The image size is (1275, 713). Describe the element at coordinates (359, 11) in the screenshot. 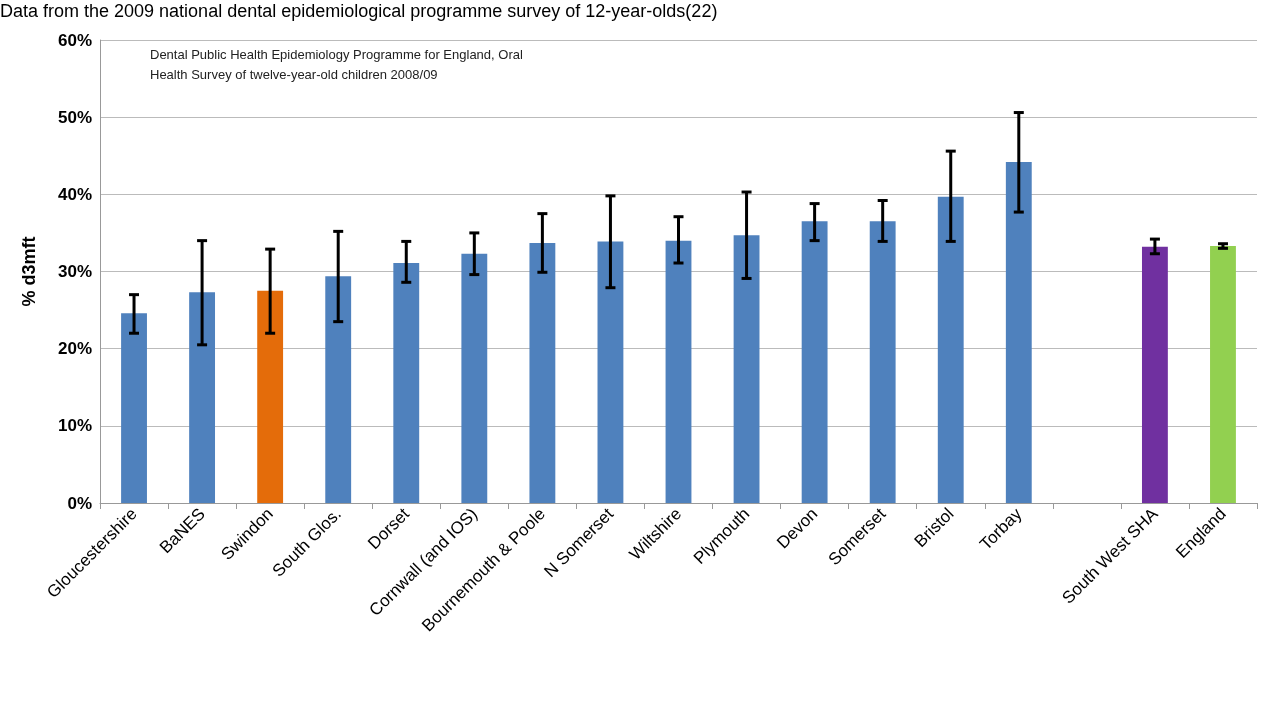

I see `text: Data from the 2009 national dental epidemiological programme survey of 12-year-olds(22)` at that location.